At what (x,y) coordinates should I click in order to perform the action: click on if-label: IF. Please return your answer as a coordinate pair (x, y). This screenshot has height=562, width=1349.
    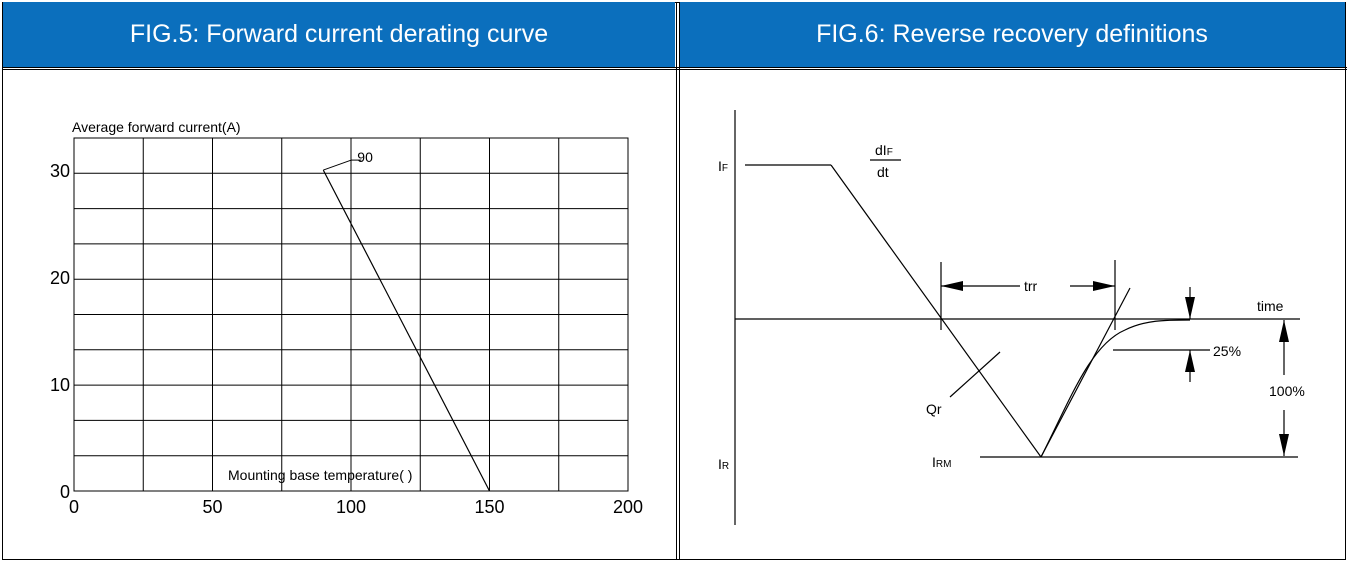
    Looking at the image, I should click on (723, 166).